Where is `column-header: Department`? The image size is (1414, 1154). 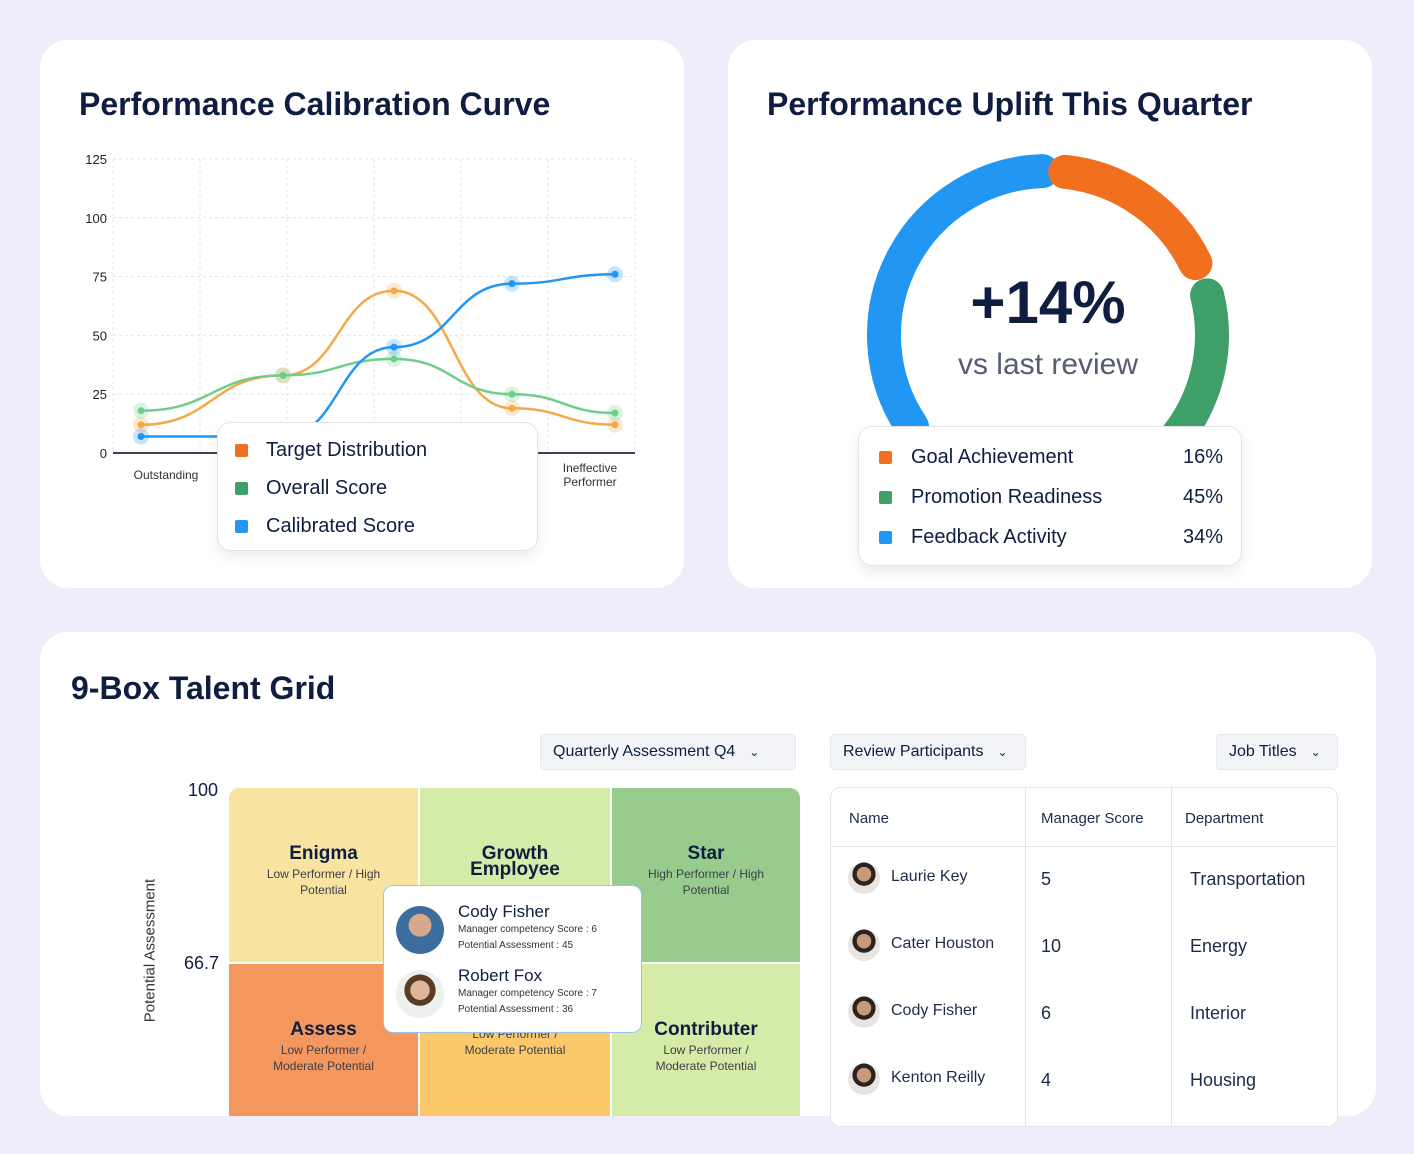 column-header: Department is located at coordinates (1224, 818).